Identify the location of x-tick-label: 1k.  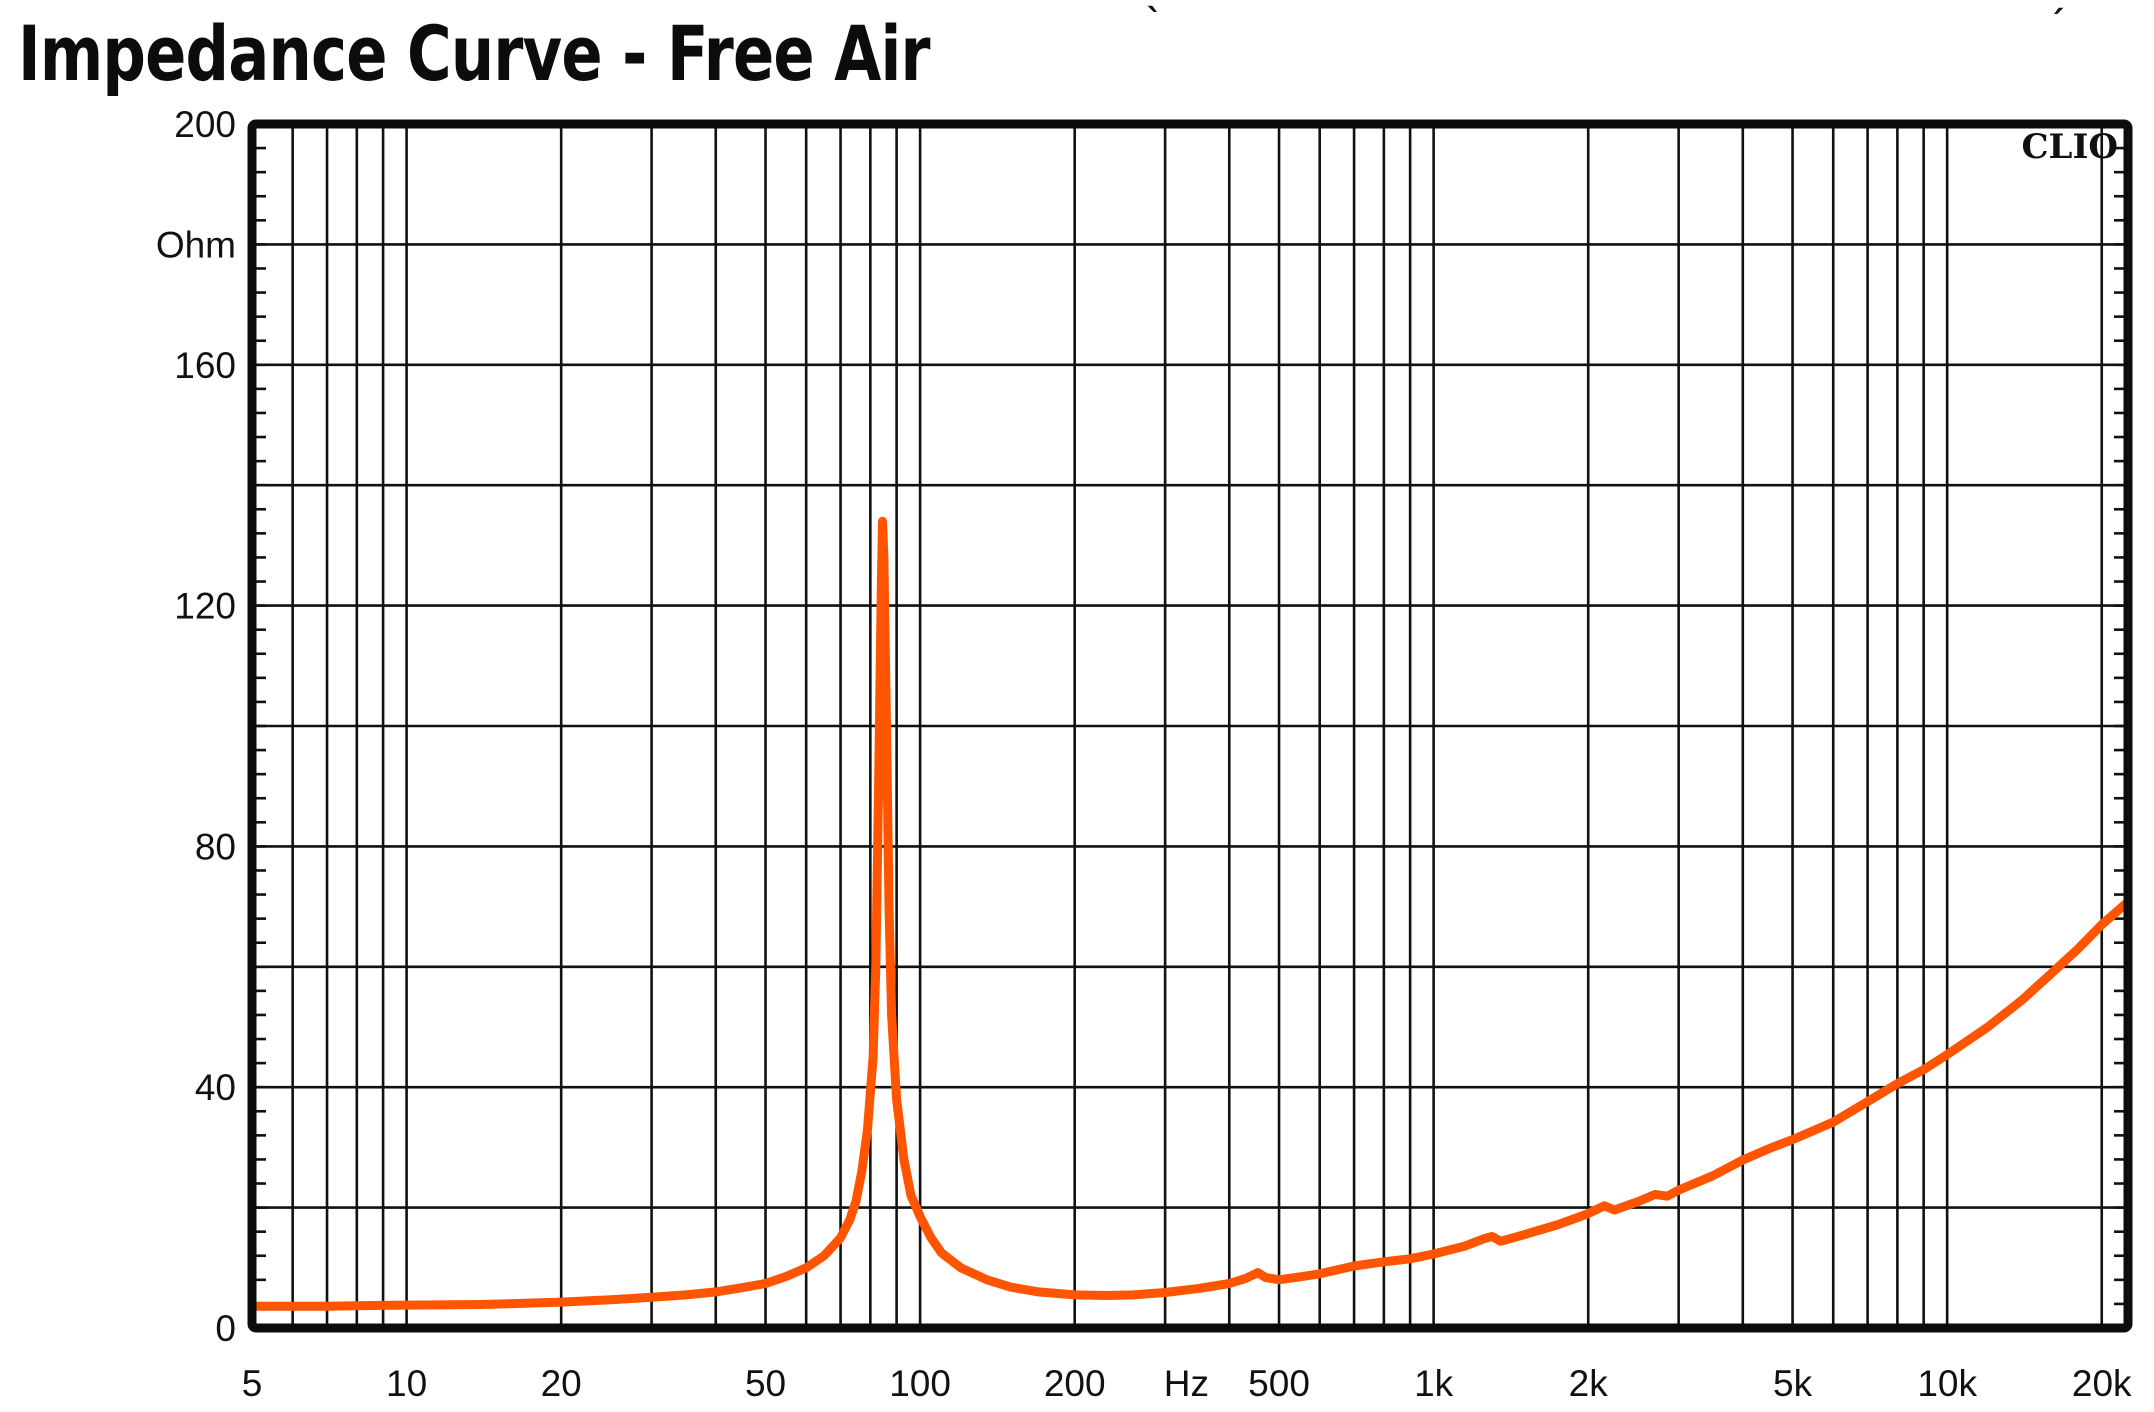
(1434, 1383).